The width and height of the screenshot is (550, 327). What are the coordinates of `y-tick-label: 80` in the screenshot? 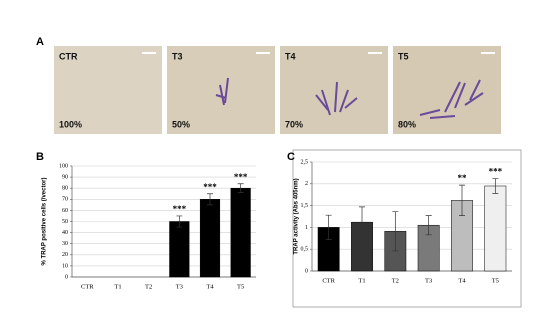 It's located at (65, 189).